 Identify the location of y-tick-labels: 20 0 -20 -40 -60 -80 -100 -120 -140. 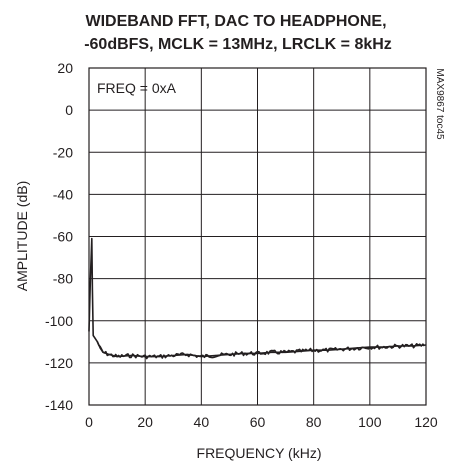
(59, 236).